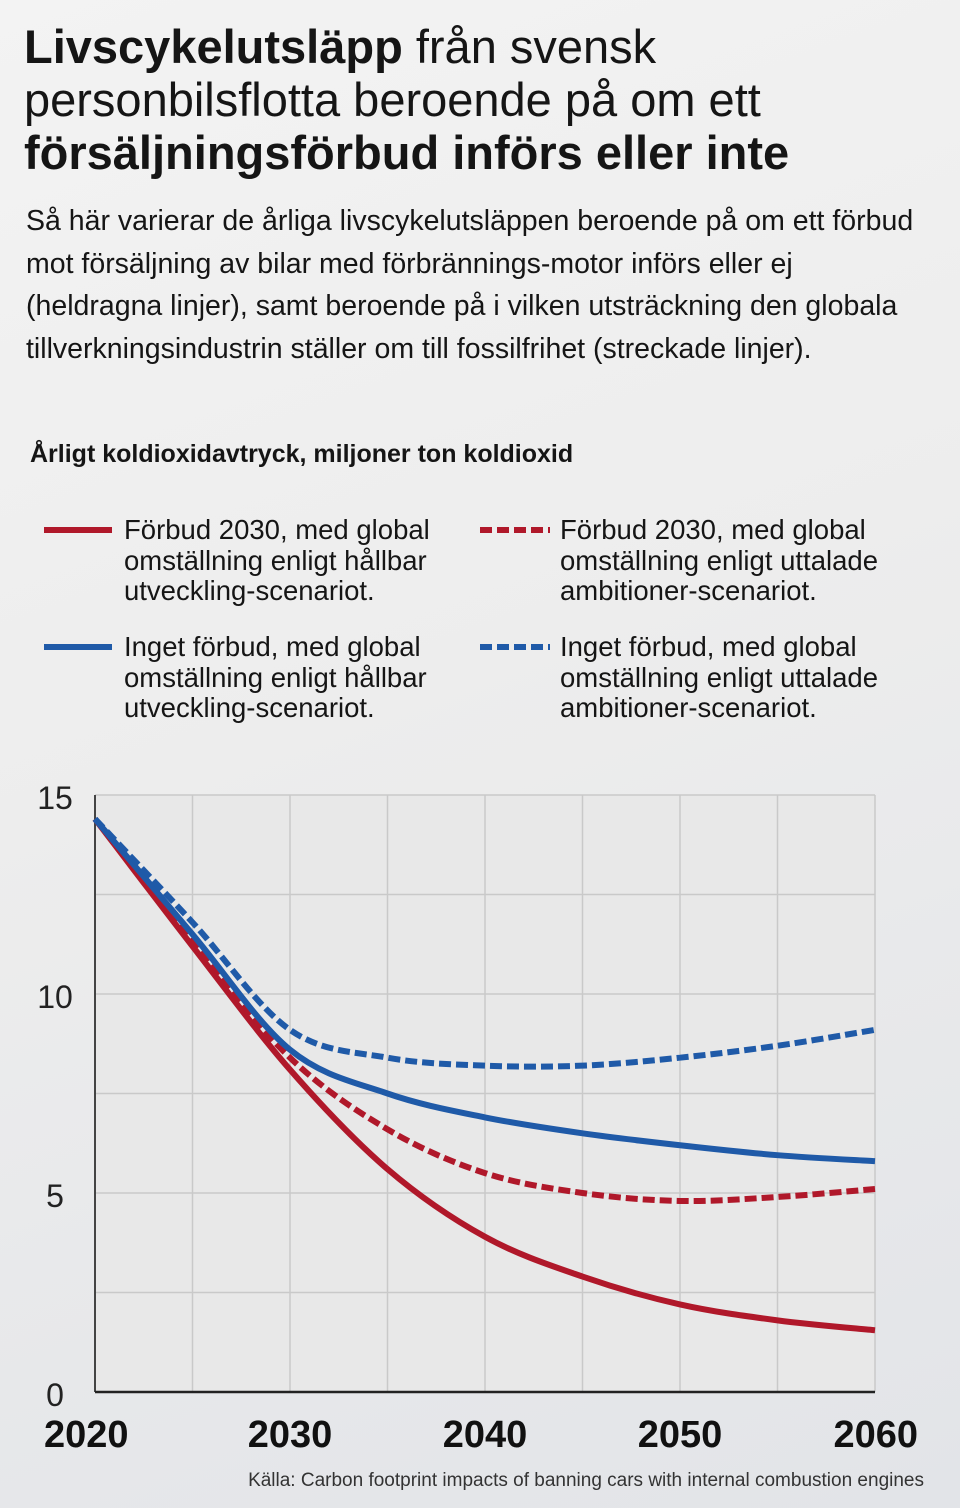 The image size is (960, 1508). I want to click on y-tick-label: 0, so click(55, 1395).